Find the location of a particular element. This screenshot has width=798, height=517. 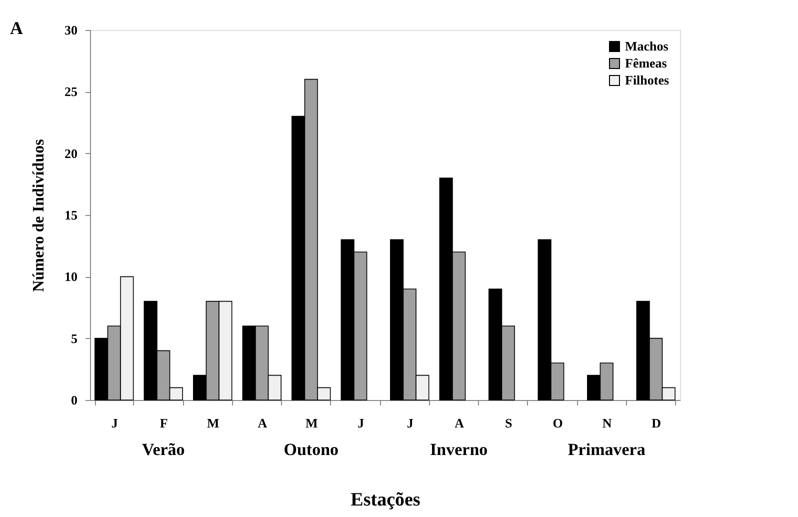

y-tick-label: 10 is located at coordinates (71, 276).